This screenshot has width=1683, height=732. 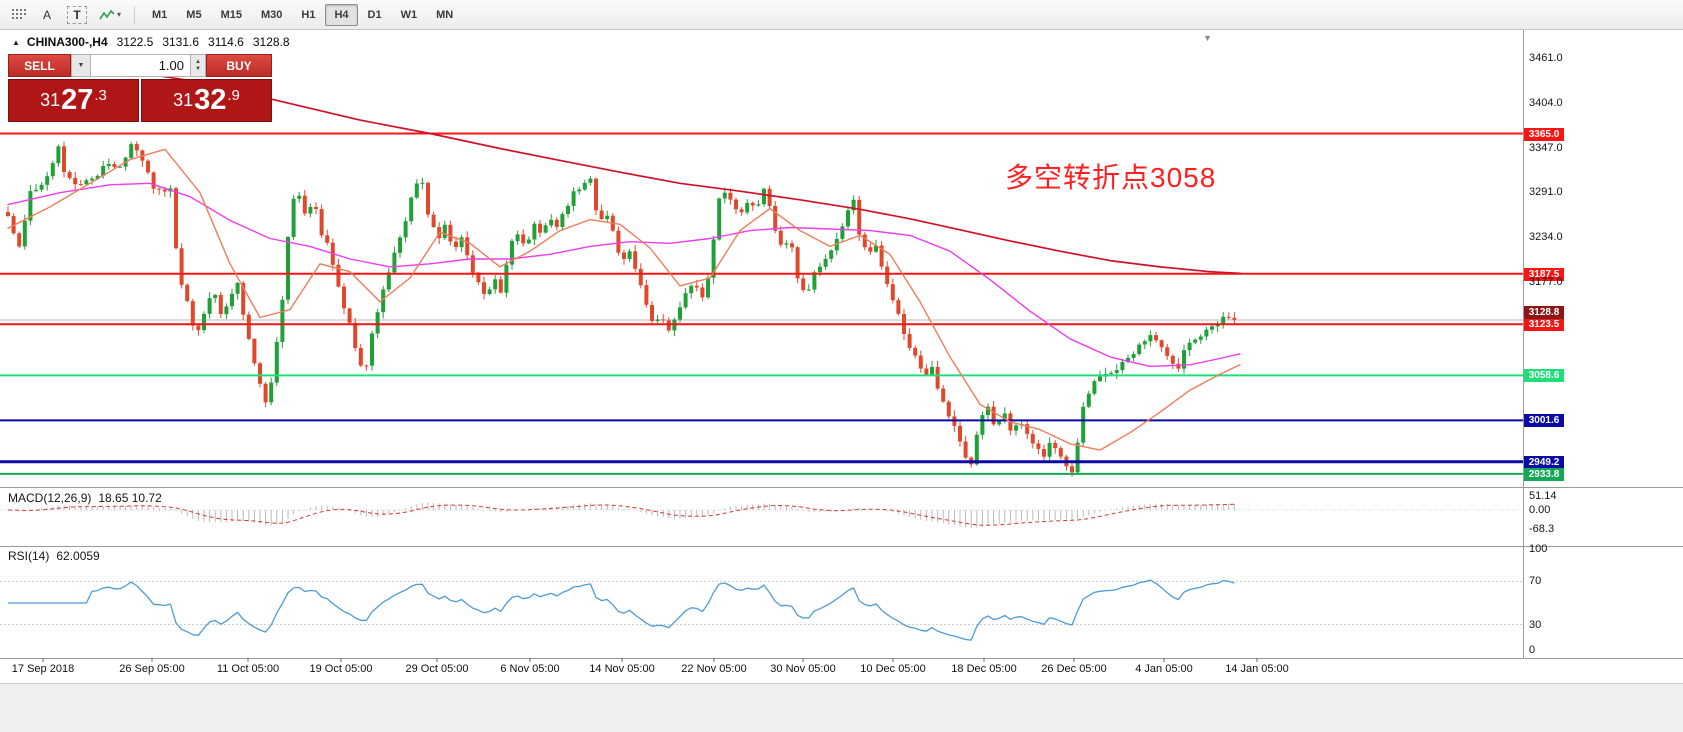 I want to click on timeframe-group: M1 M5 M15 M30 H1 H4 D1 W1 MN, so click(x=302, y=14).